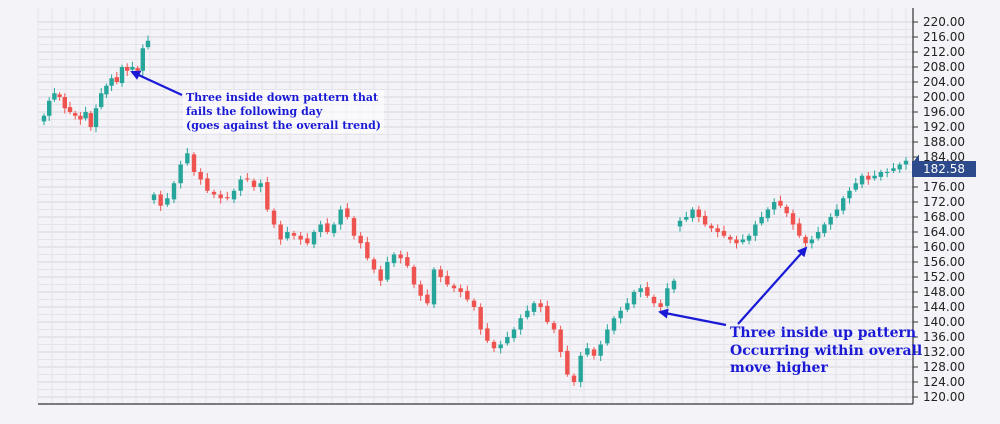 The image size is (1000, 424). Describe the element at coordinates (779, 368) in the screenshot. I see `annotation-line: move higher` at that location.